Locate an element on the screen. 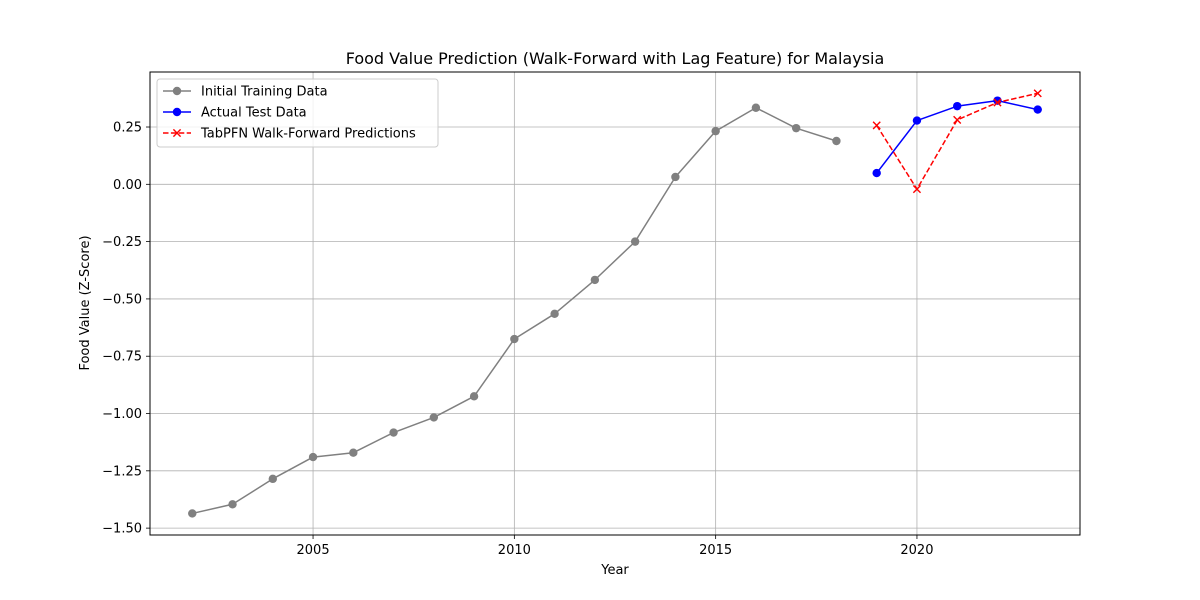 The width and height of the screenshot is (1200, 600). y-tick-label: −1.50 is located at coordinates (122, 529).